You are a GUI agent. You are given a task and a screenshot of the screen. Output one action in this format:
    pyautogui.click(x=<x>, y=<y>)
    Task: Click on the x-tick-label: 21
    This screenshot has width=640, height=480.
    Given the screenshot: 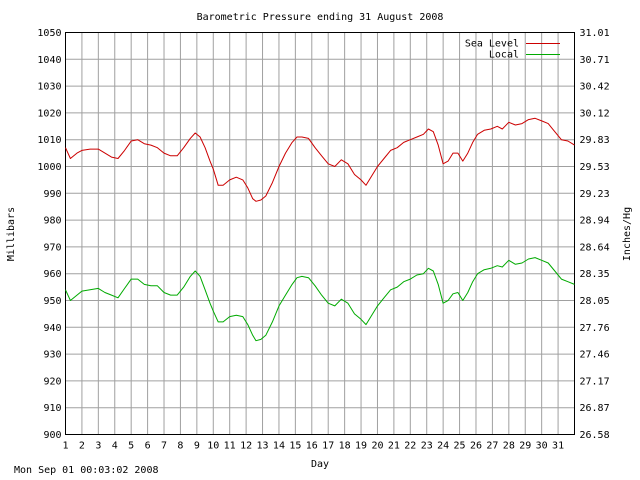 What is the action you would take?
    pyautogui.click(x=394, y=446)
    